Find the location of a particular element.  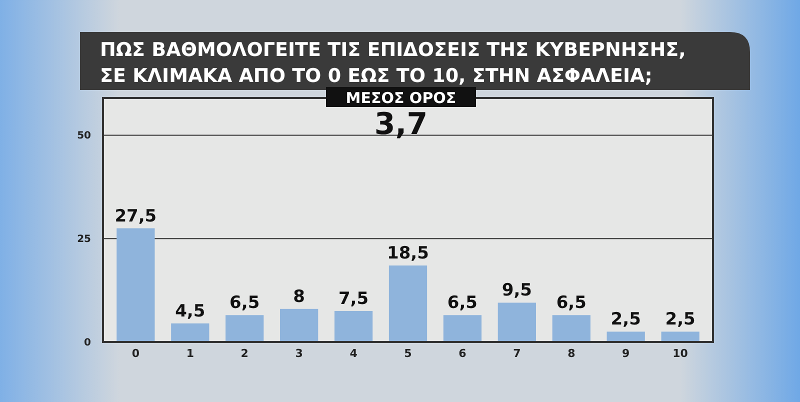

data-label: 9,5 is located at coordinates (517, 290).